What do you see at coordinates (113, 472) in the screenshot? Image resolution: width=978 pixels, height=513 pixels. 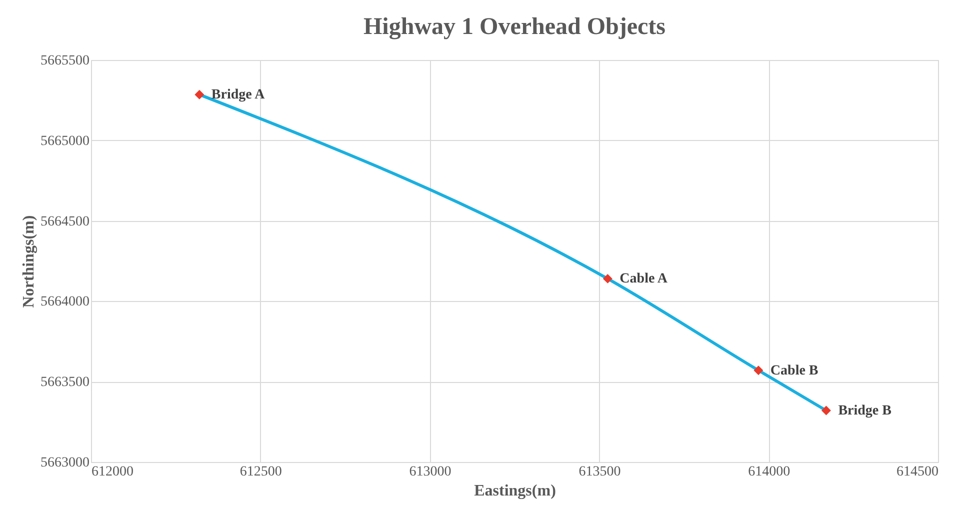 I see `x-tick-label: 612000` at bounding box center [113, 472].